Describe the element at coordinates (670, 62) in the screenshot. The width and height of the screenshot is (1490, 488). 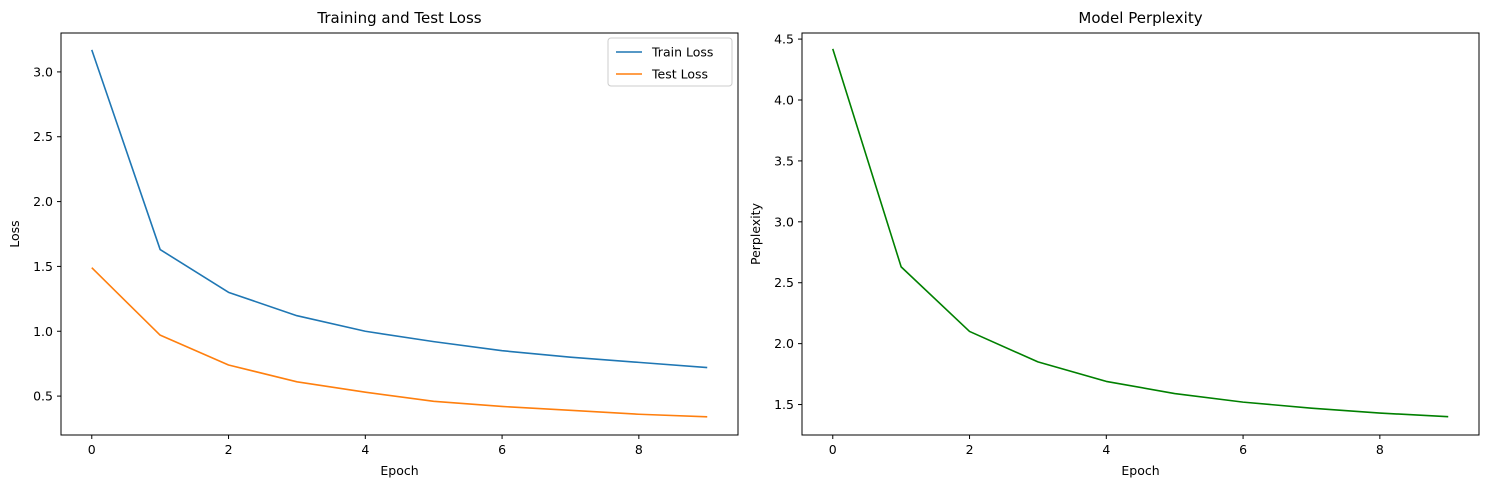
I see `loss-chart-legend: Train Loss Test Loss` at that location.